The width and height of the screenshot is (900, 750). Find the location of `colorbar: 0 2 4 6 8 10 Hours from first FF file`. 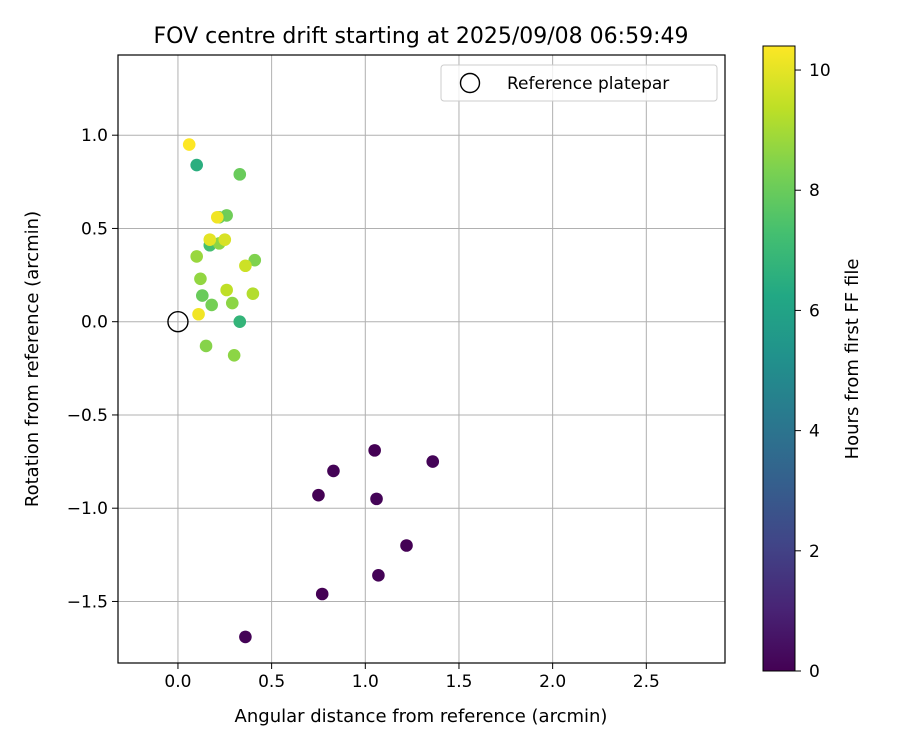

colorbar: 0 2 4 6 8 10 Hours from first FF file is located at coordinates (812, 363).